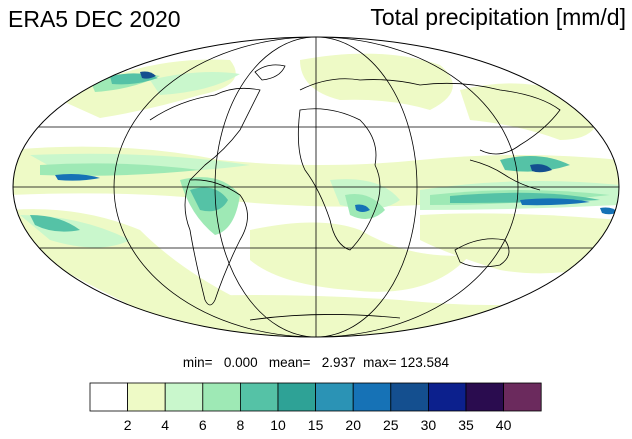 The width and height of the screenshot is (632, 439). What do you see at coordinates (466, 425) in the screenshot?
I see `colorbar-tick-label: 35` at bounding box center [466, 425].